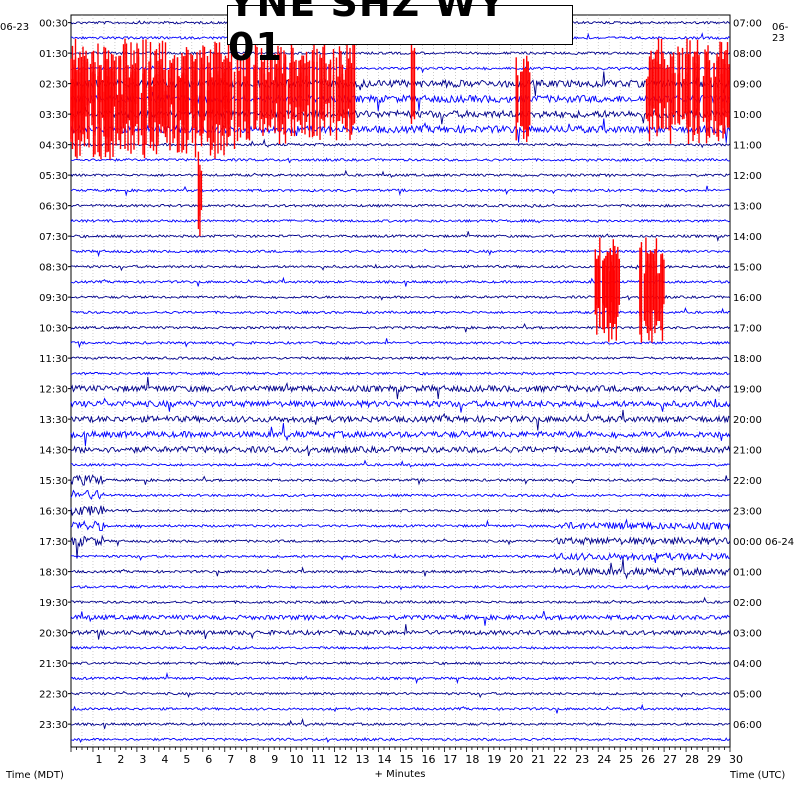 This screenshot has height=800, width=800. Describe the element at coordinates (560, 759) in the screenshot. I see `x-tick-label: 22` at that location.